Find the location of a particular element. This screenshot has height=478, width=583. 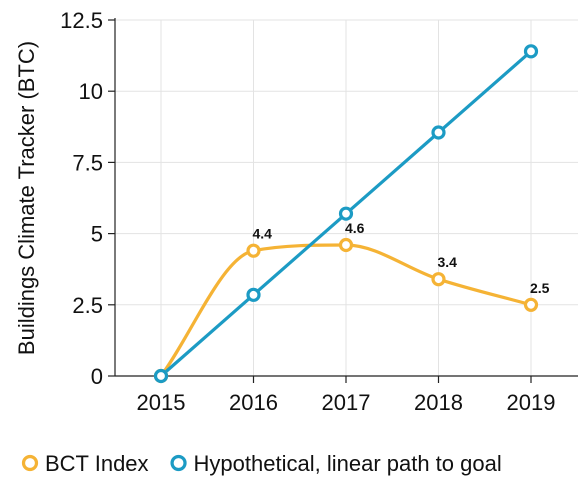

y-tick-label: 2.5 is located at coordinates (87, 305).